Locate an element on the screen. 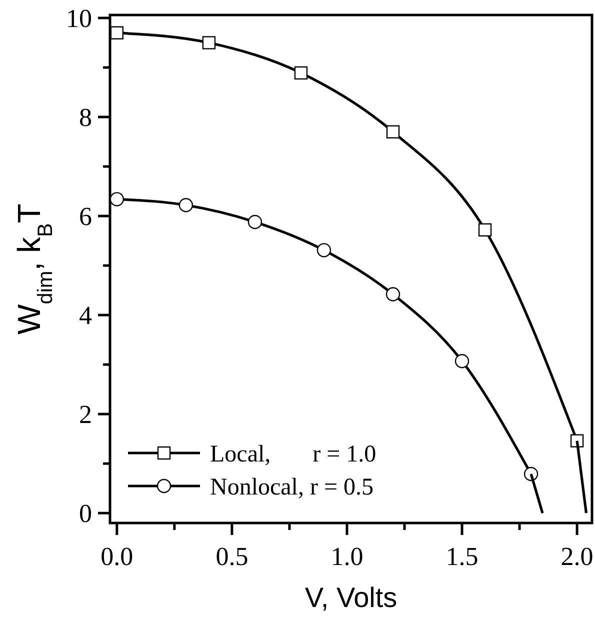  y-tick-label: 8 is located at coordinates (85, 117).